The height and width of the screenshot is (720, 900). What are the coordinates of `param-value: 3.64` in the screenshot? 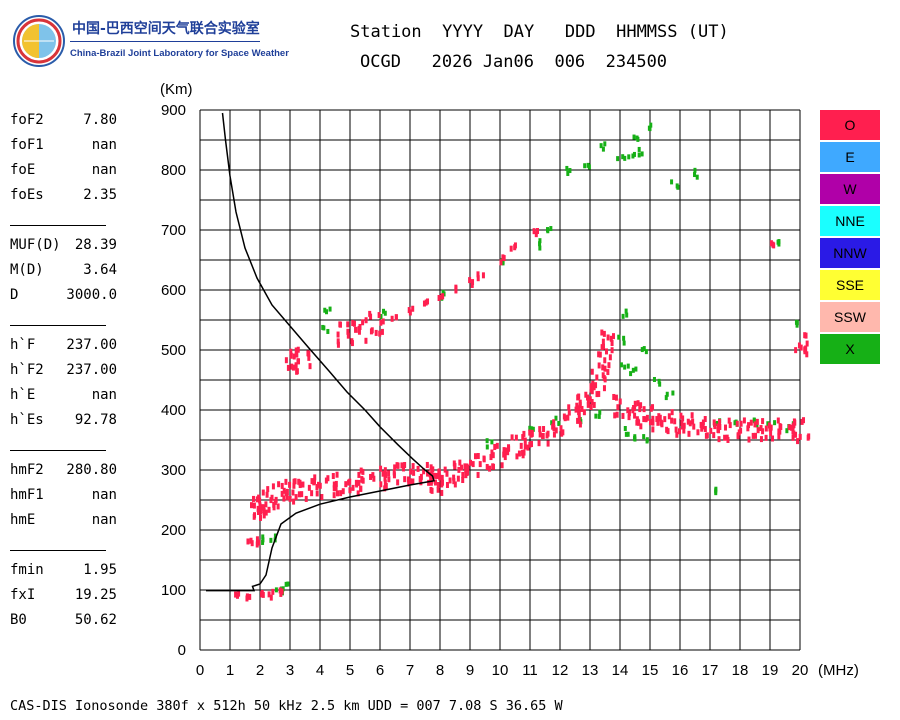 It's located at (100, 270).